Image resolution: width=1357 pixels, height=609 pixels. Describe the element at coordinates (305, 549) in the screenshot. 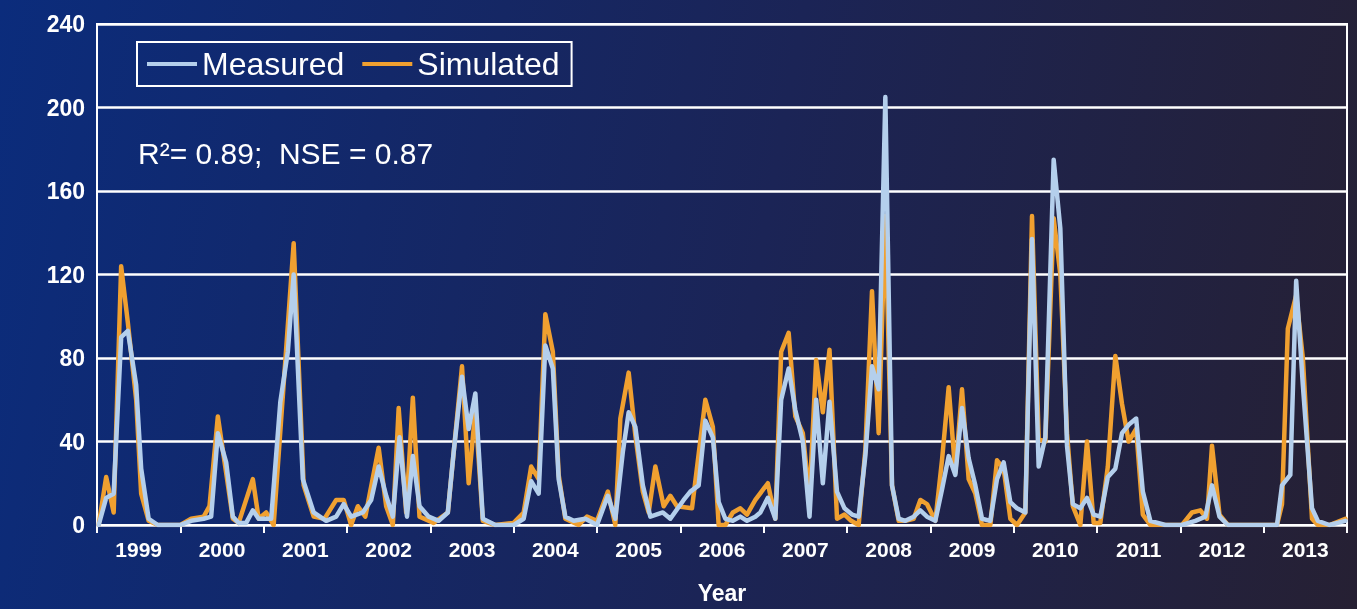

I see `x-tick-label: 2001` at that location.